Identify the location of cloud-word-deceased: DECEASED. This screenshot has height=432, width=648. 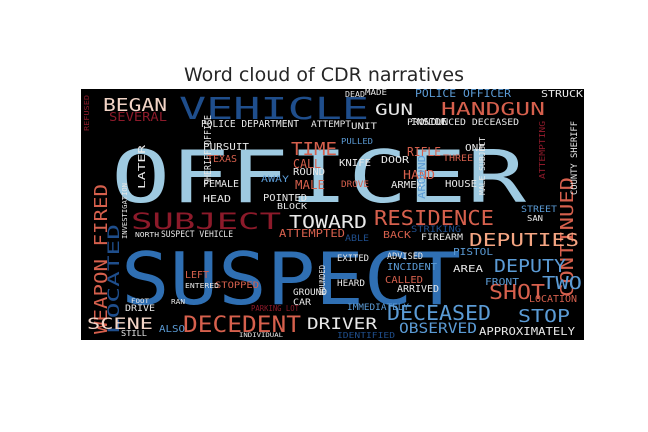
(439, 313).